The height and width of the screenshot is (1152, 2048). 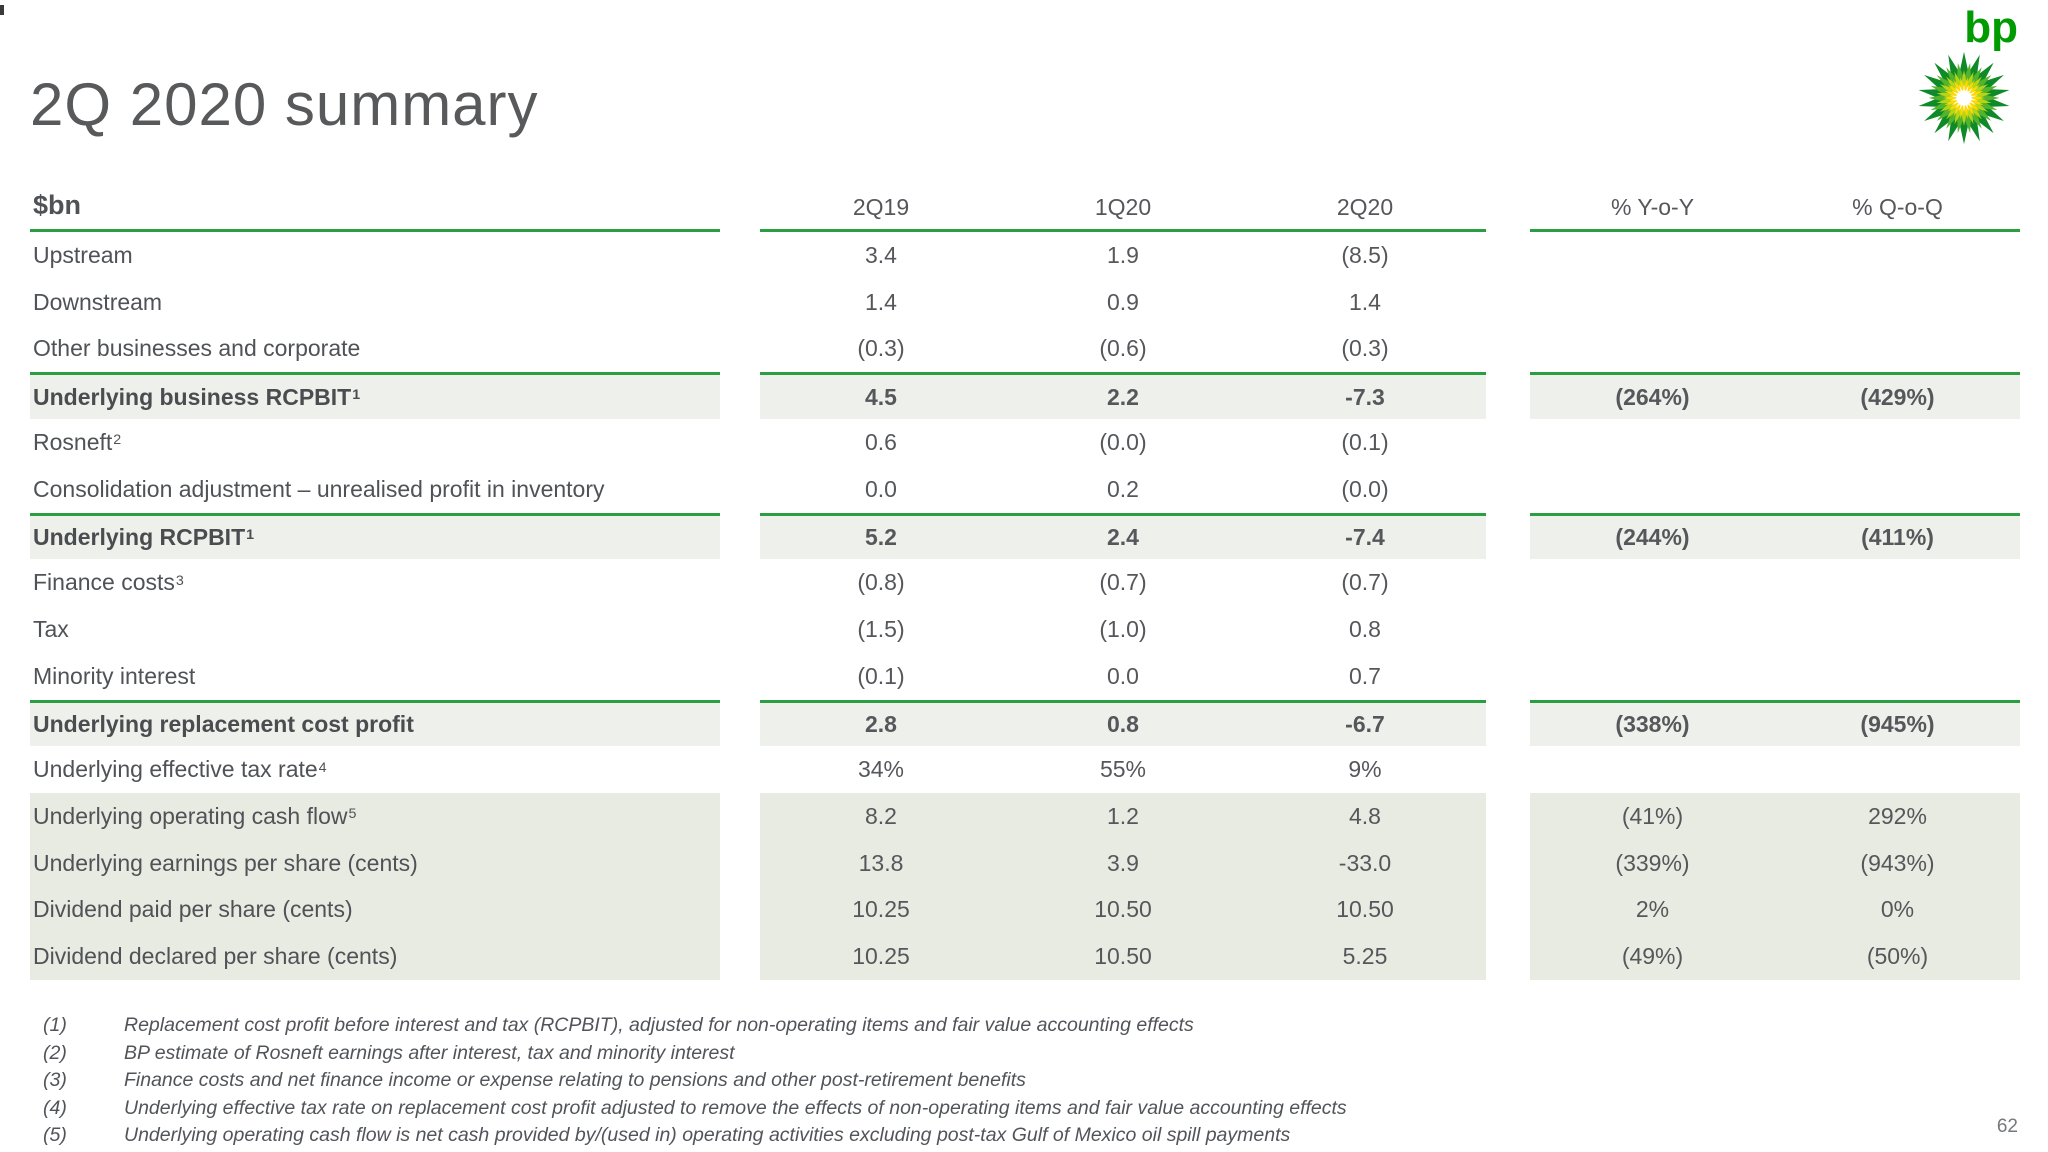 I want to click on cell-value: -7.3, so click(x=1365, y=395).